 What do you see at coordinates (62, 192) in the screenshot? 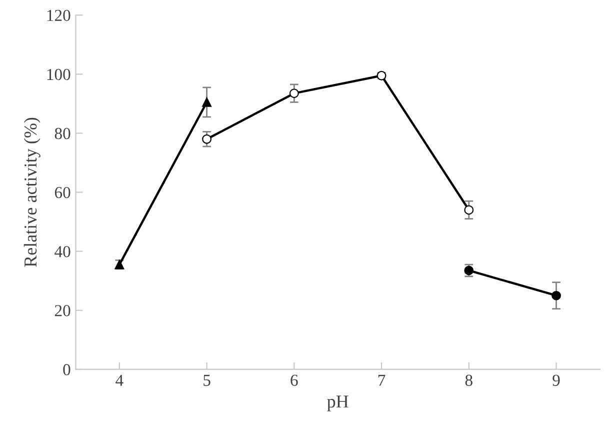
I see `y-tick-label: 60` at bounding box center [62, 192].